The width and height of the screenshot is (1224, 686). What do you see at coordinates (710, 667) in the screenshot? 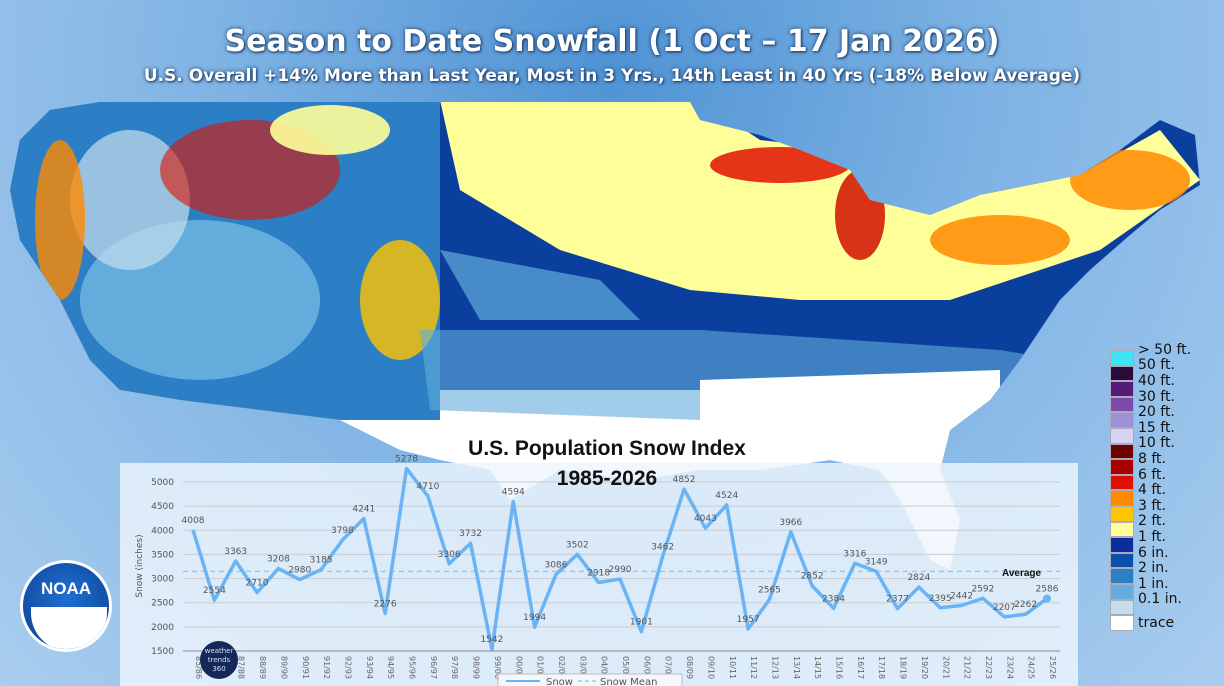
I see `x-tick-label: 09/10` at bounding box center [710, 667].